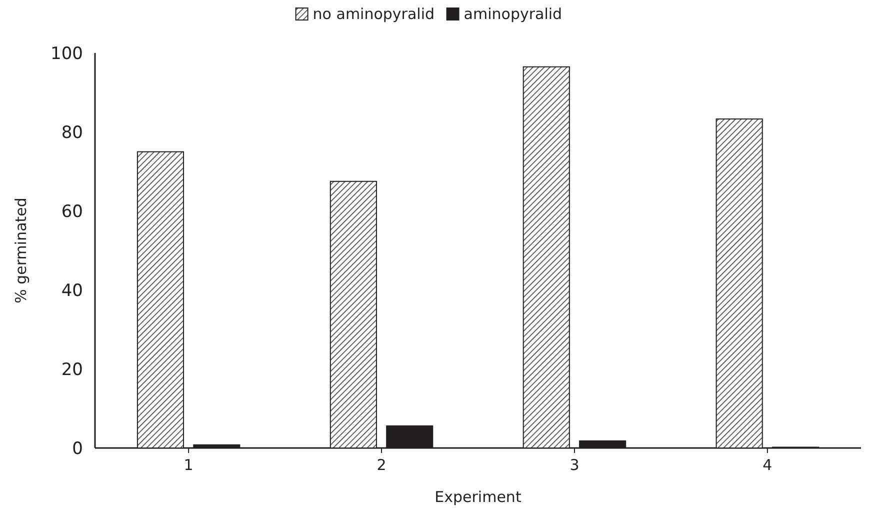 The height and width of the screenshot is (510, 869). Describe the element at coordinates (66, 54) in the screenshot. I see `y-tick-label: 100` at that location.